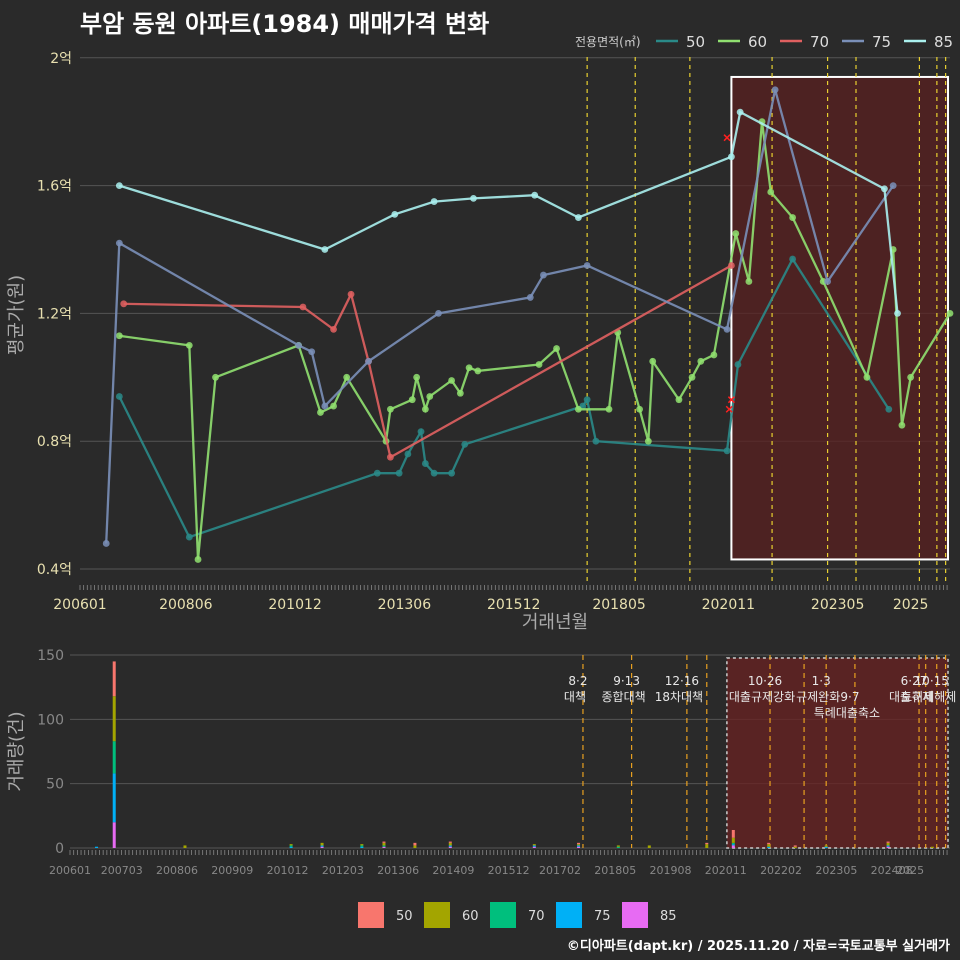  I want to click on vol-y-tick-label: 150, so click(50, 656).